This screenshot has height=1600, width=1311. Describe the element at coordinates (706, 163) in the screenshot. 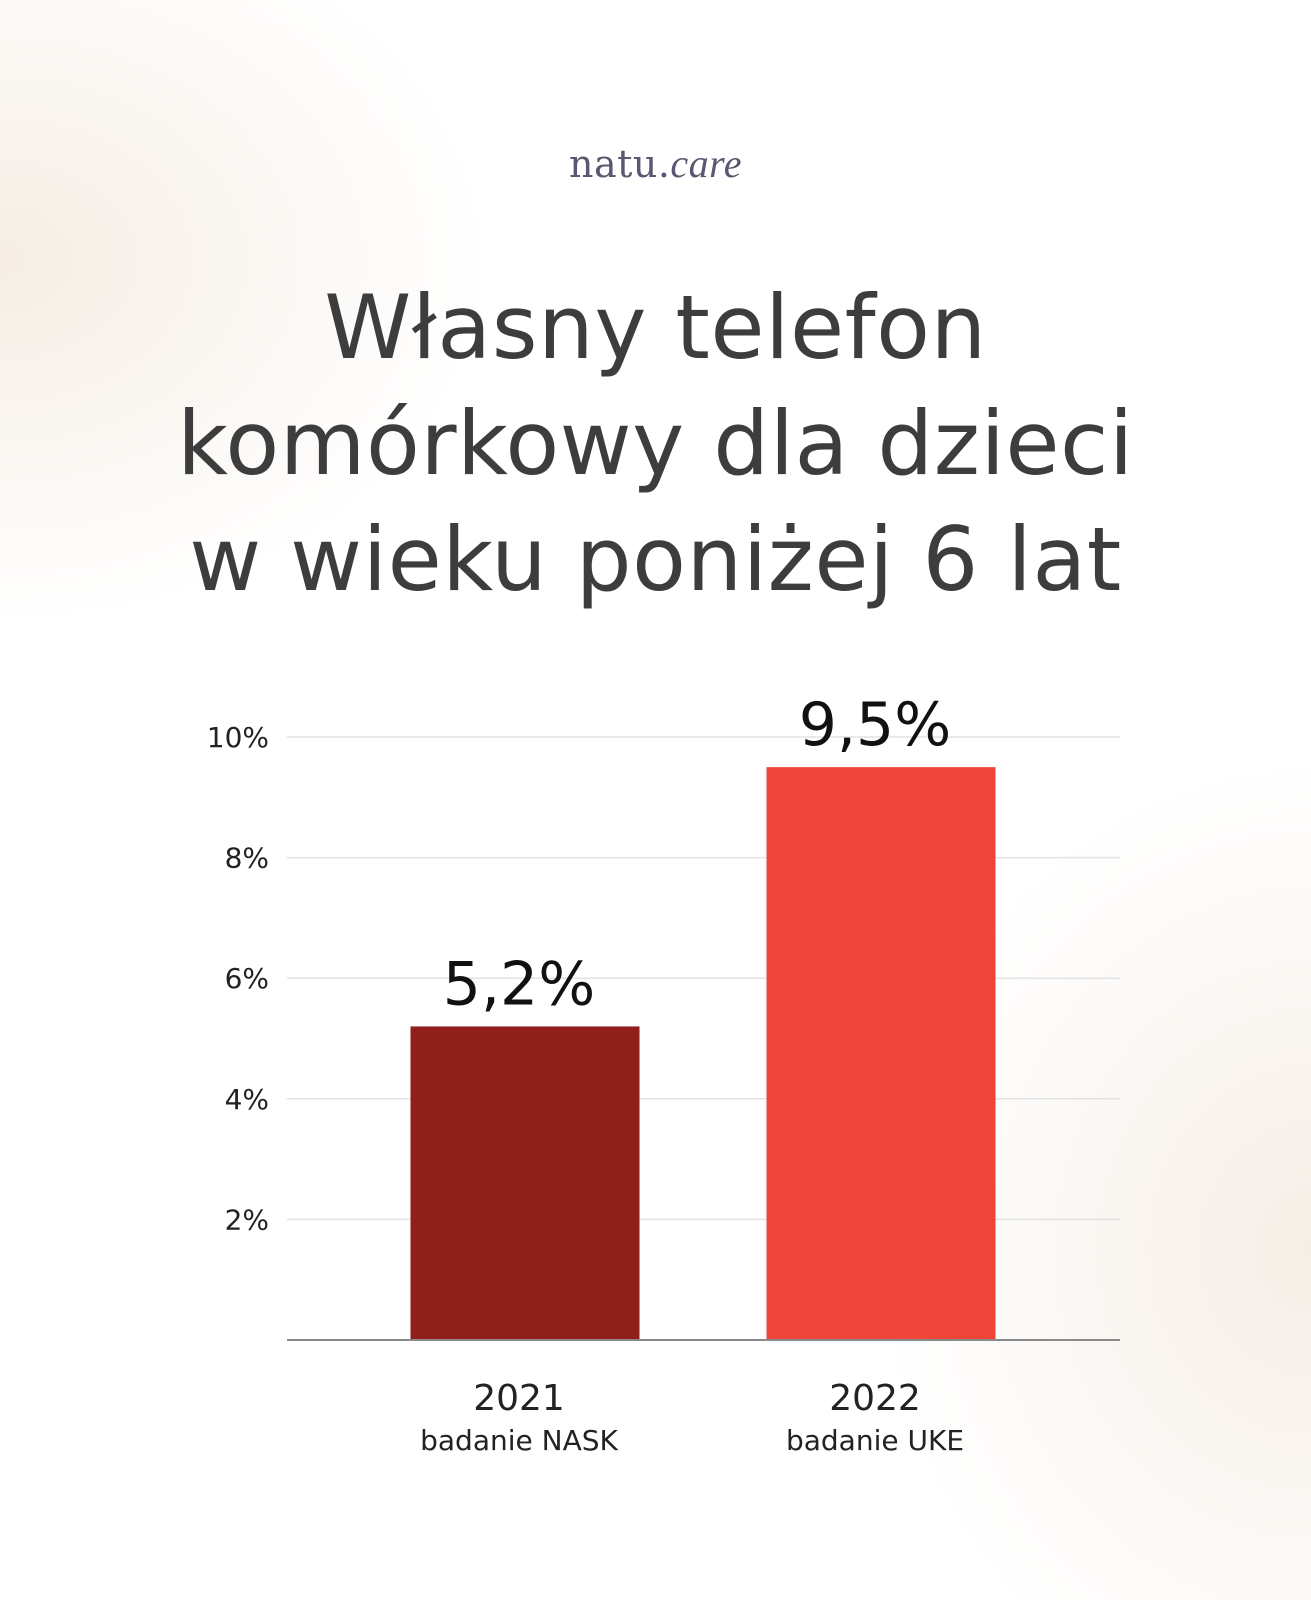

I see `brand-name-accent: care` at that location.